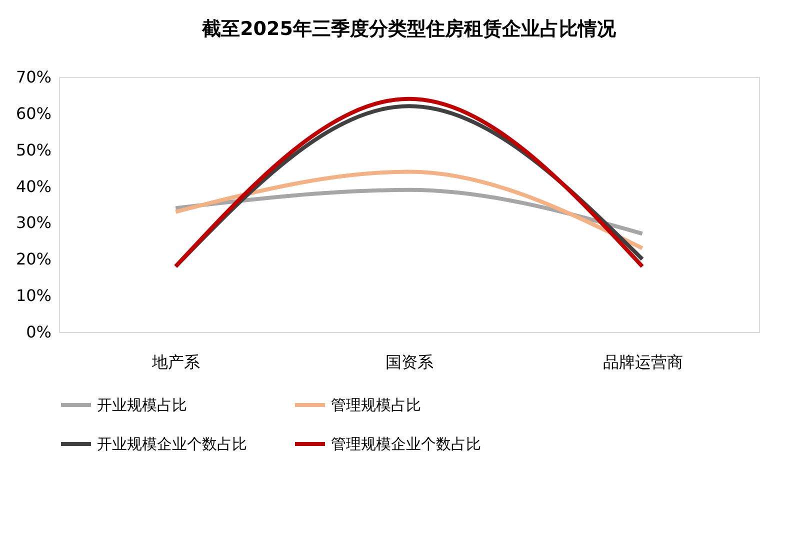  I want to click on legend-label: 管理规模企业个数占比, so click(406, 444).